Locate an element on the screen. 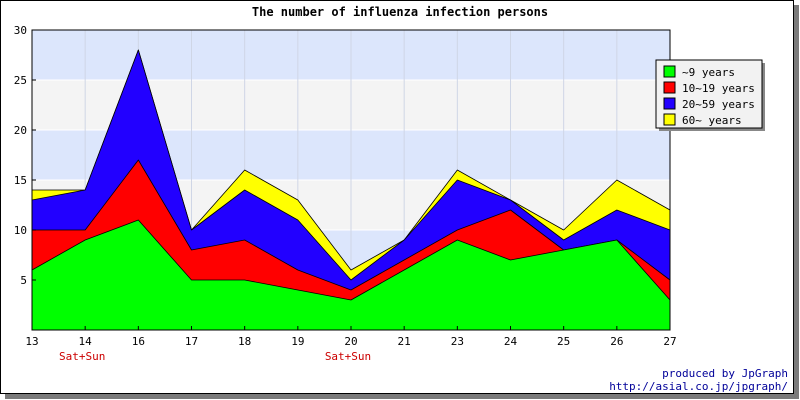  legend-label: 20~59 years is located at coordinates (718, 104).